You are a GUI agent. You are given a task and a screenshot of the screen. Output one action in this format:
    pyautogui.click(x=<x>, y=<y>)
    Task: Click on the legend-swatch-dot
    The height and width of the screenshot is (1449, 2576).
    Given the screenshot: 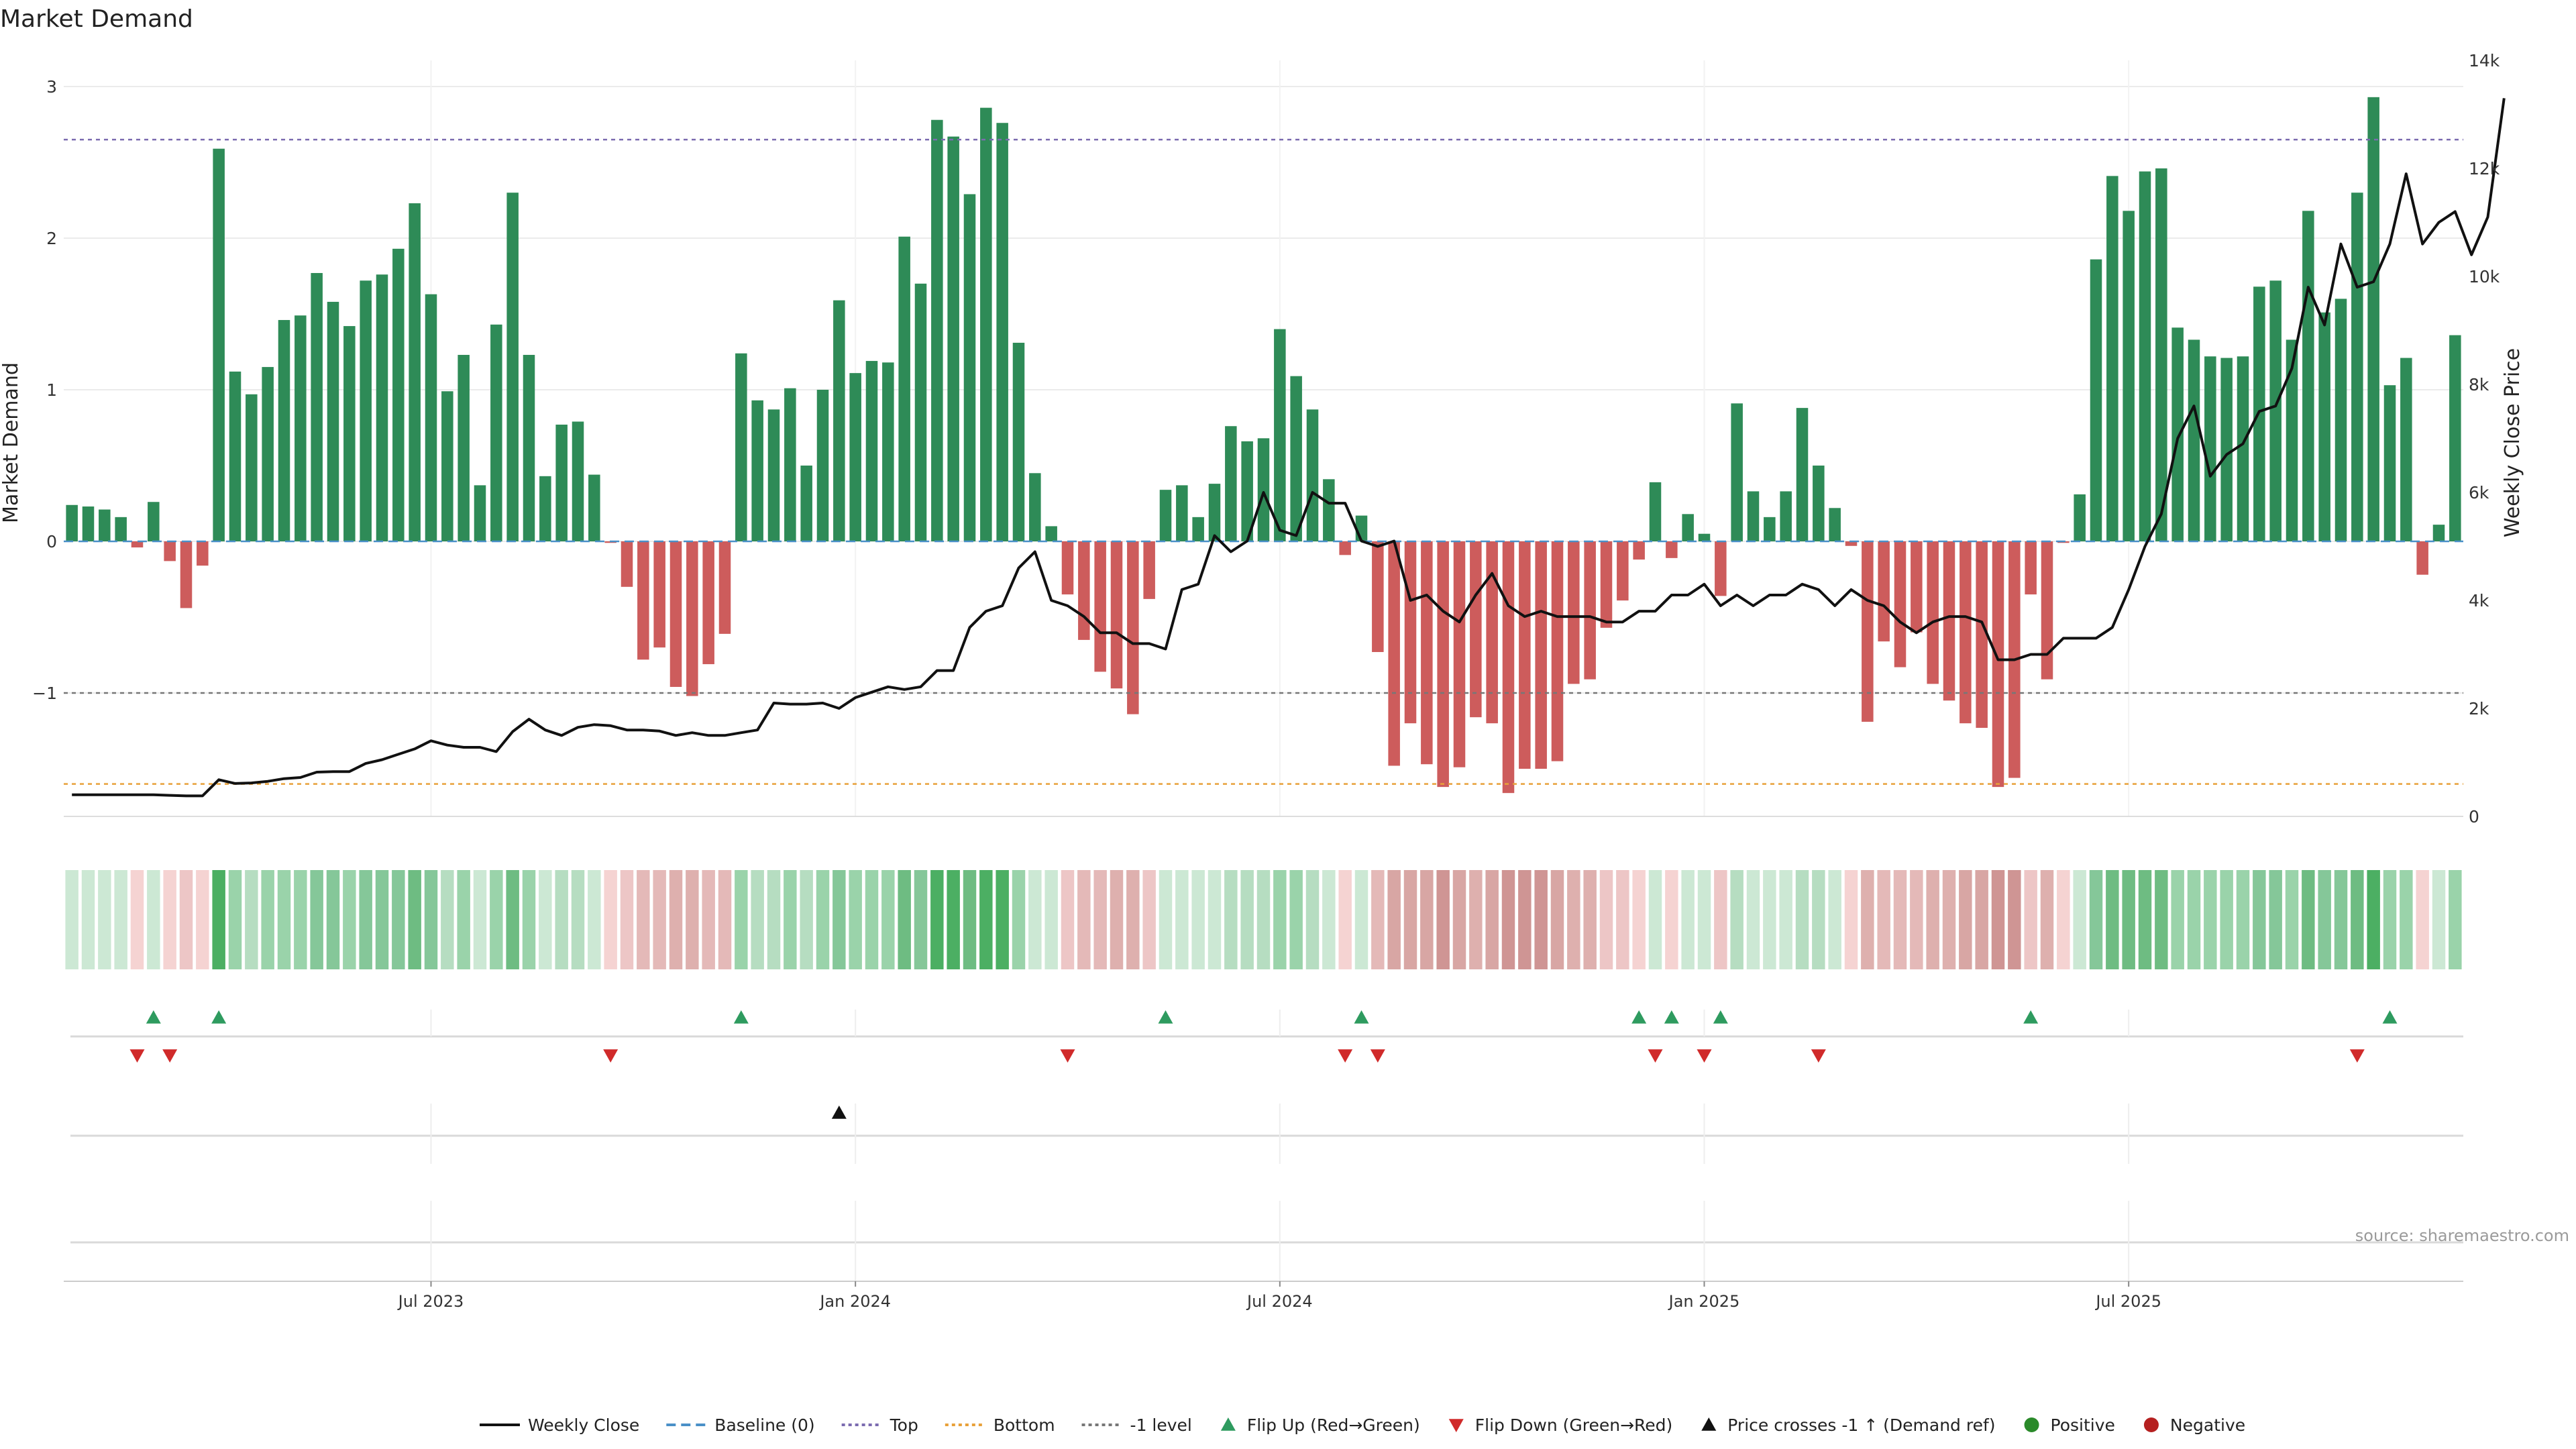 What is the action you would take?
    pyautogui.click(x=2151, y=1424)
    